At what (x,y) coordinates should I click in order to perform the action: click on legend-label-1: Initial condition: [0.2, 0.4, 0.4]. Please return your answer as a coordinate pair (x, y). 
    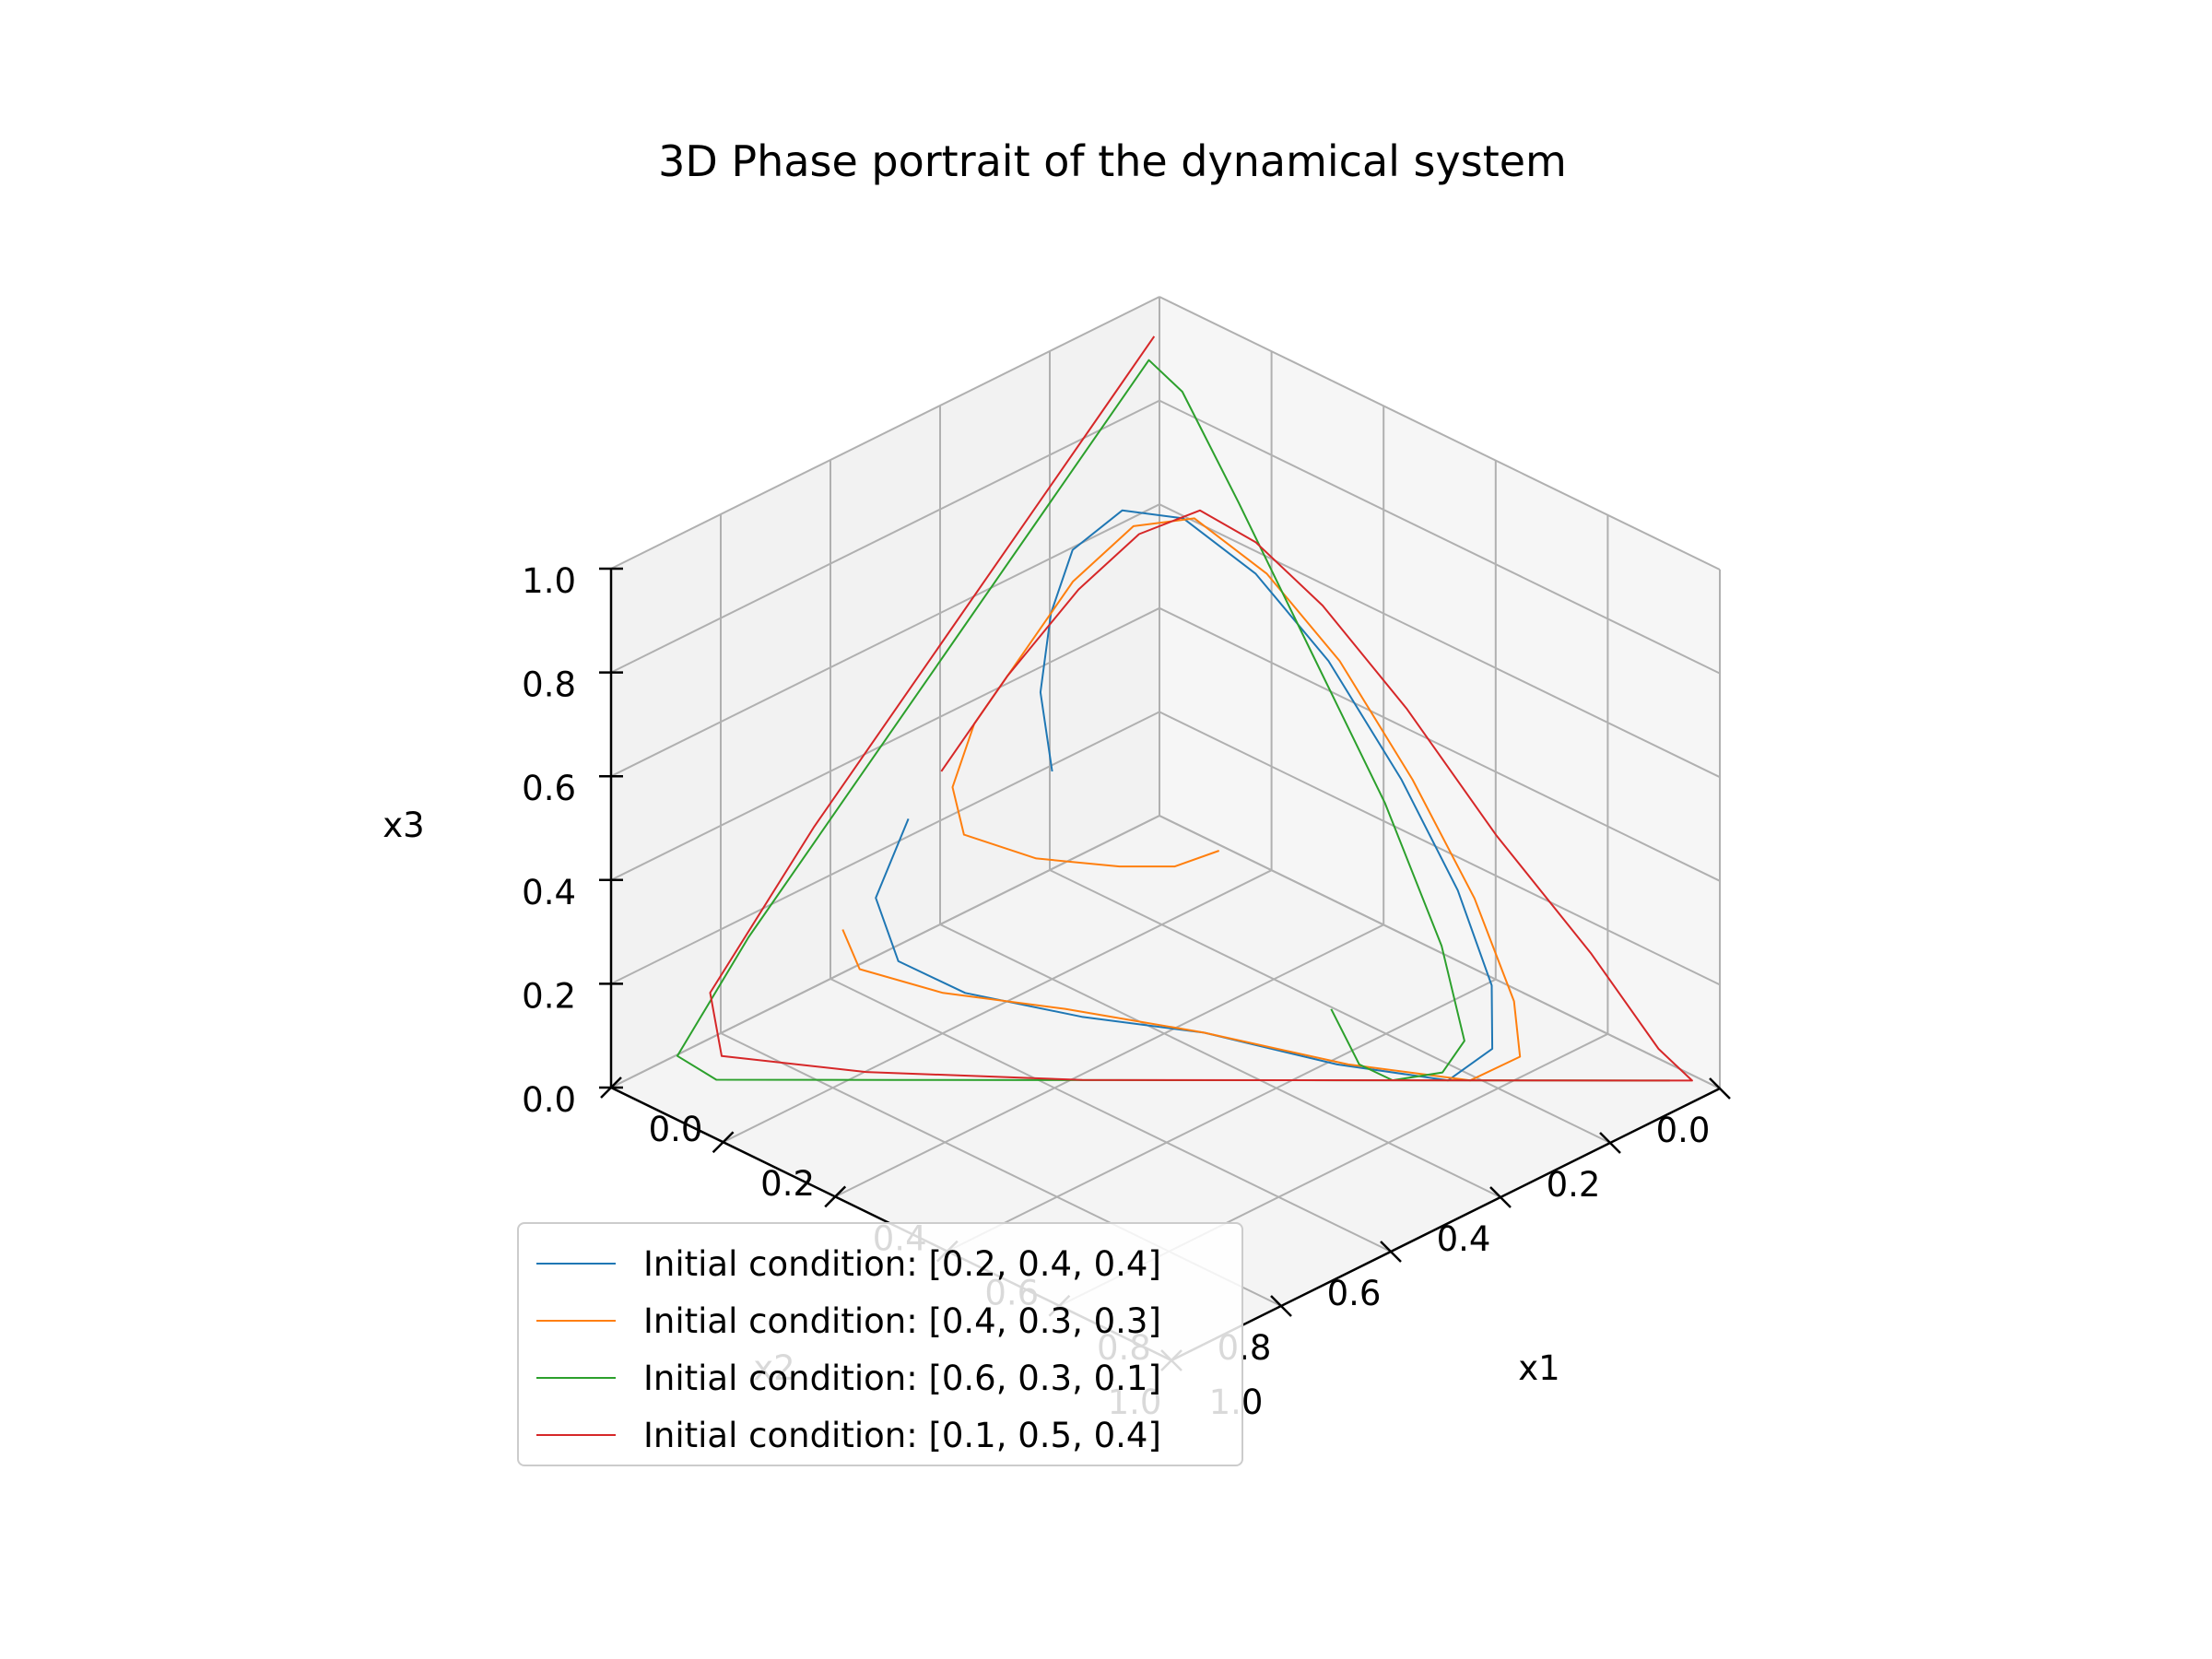
    Looking at the image, I should click on (902, 1264).